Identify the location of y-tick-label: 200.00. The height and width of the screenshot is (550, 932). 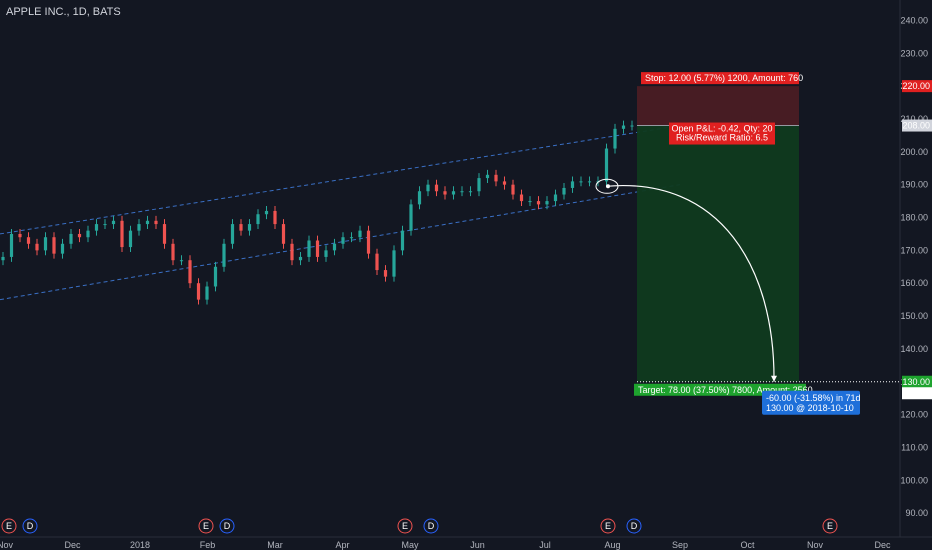
(914, 152).